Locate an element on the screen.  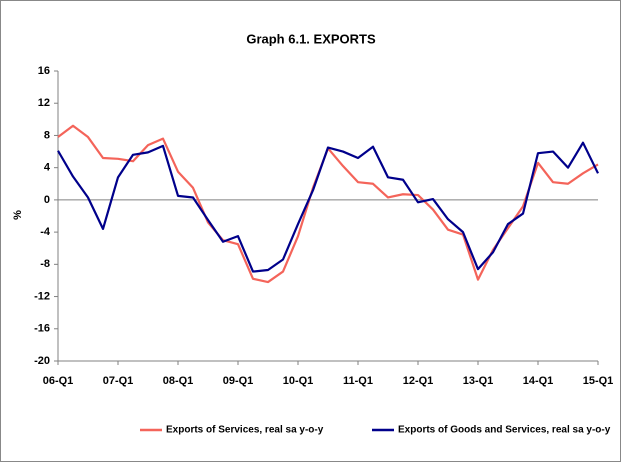
y-tick-label: 4 is located at coordinates (47, 168).